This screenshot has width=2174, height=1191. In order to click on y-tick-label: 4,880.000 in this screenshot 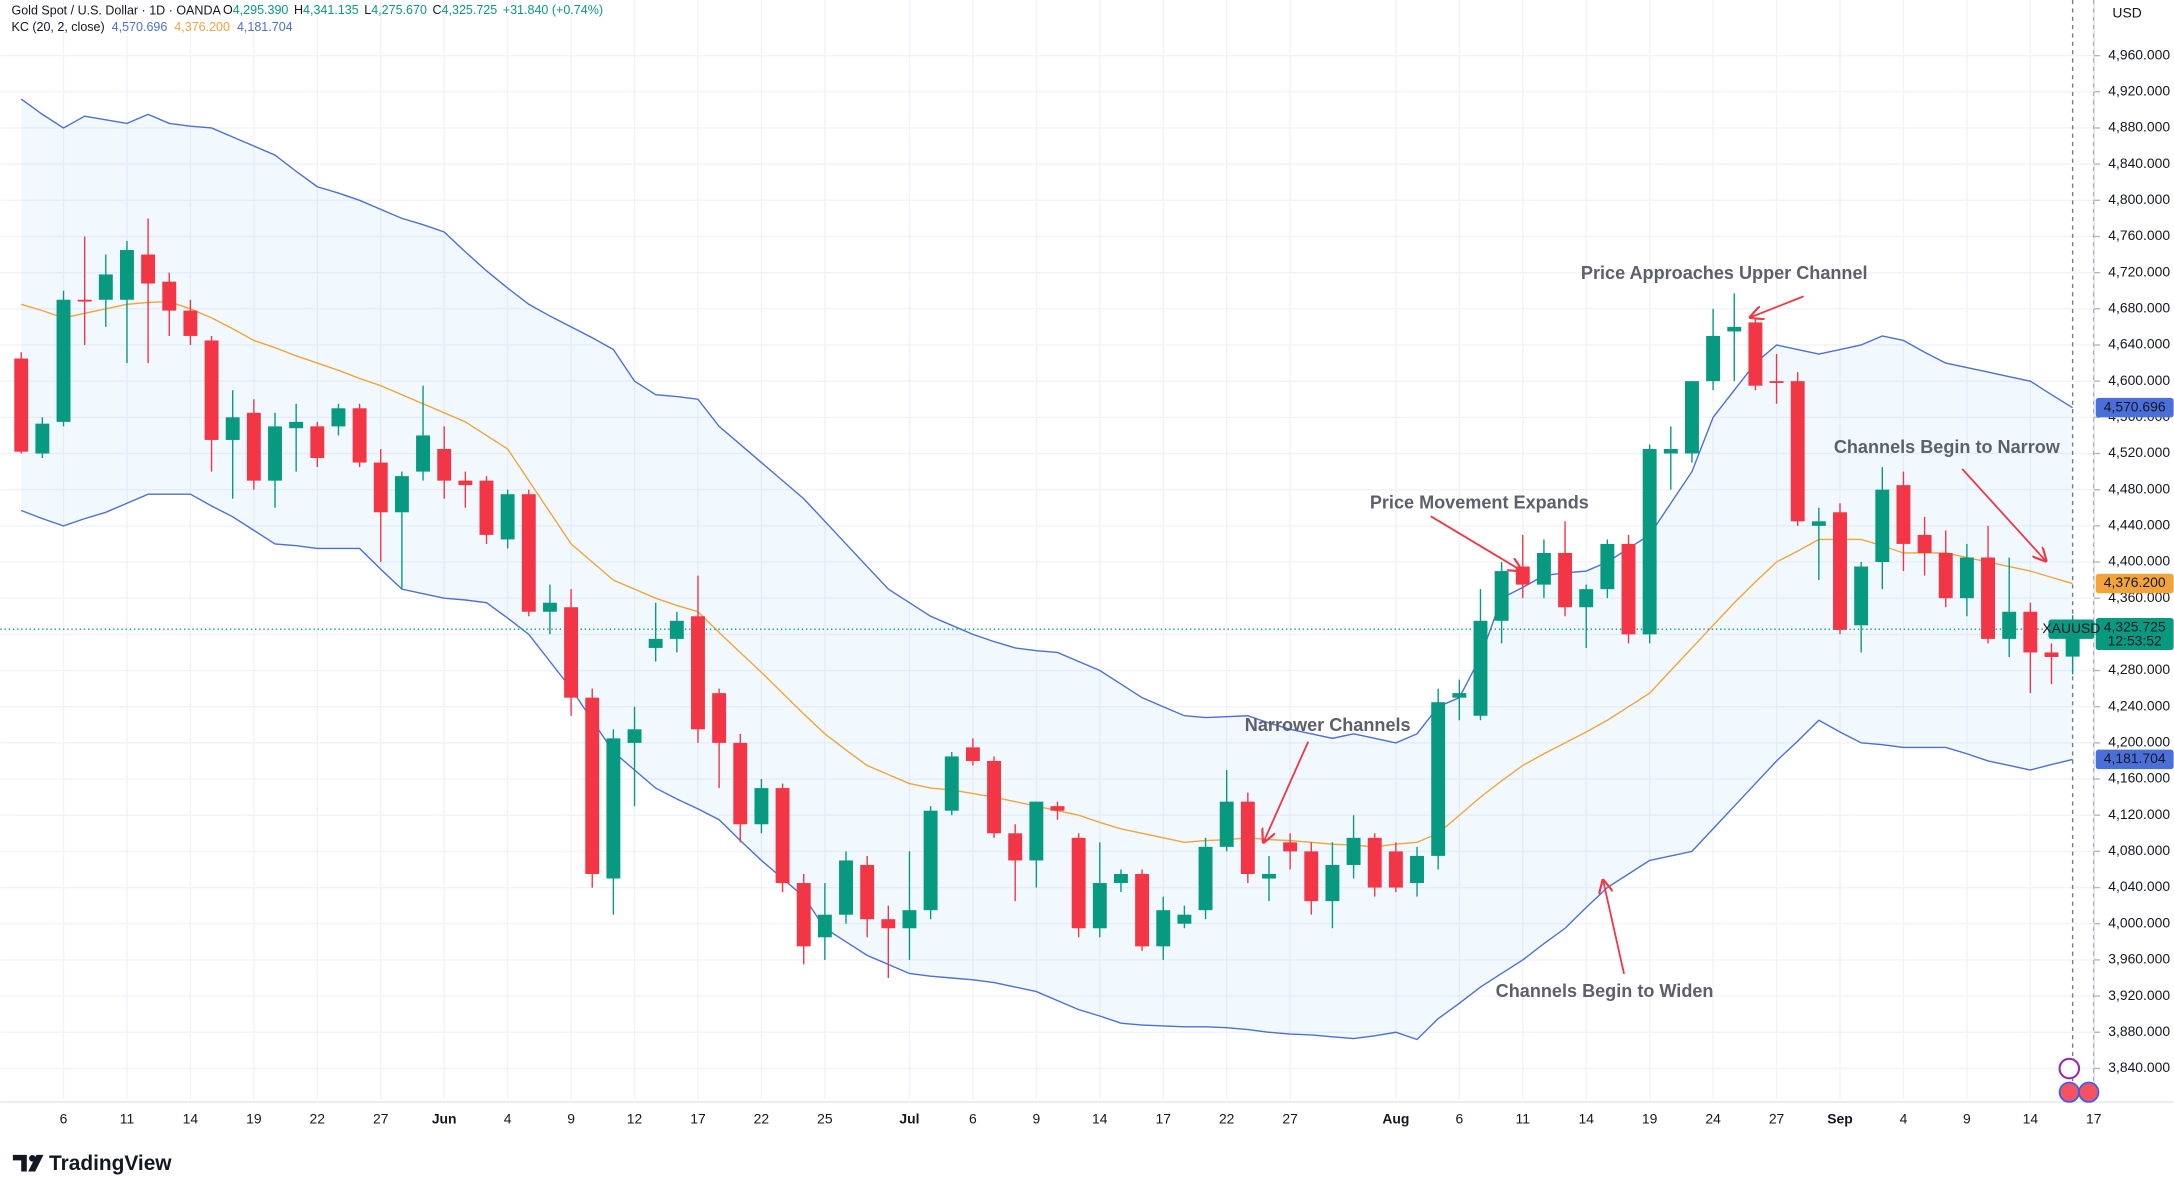, I will do `click(2139, 127)`.